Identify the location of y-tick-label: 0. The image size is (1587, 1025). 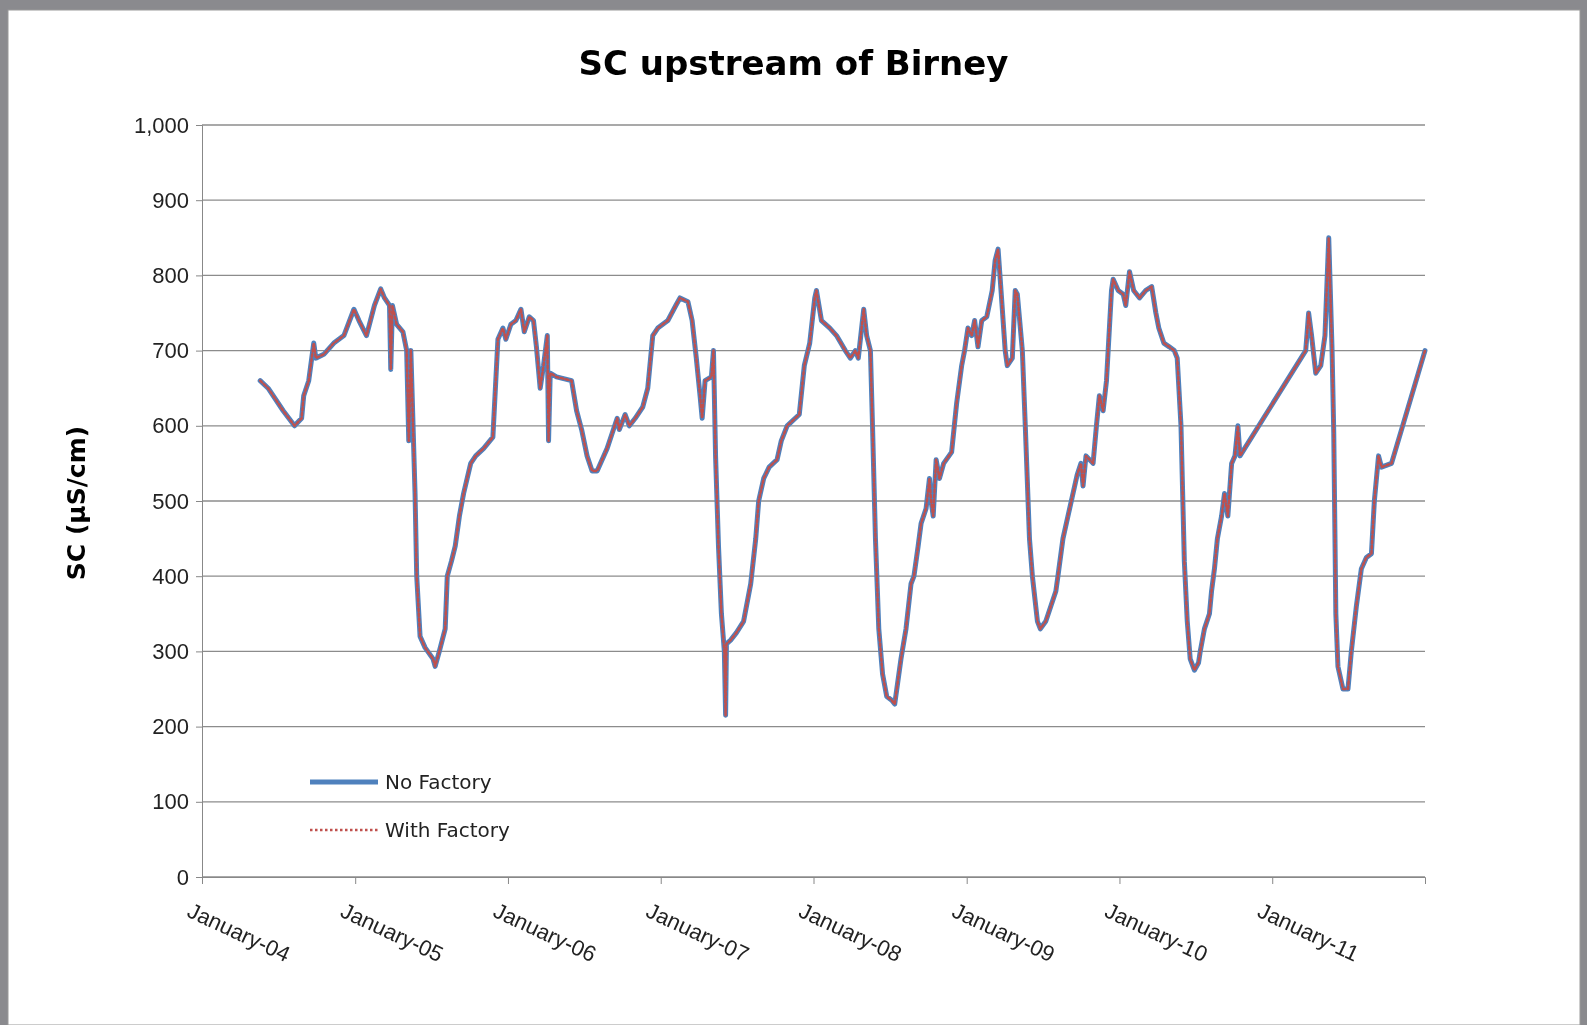
(182, 877).